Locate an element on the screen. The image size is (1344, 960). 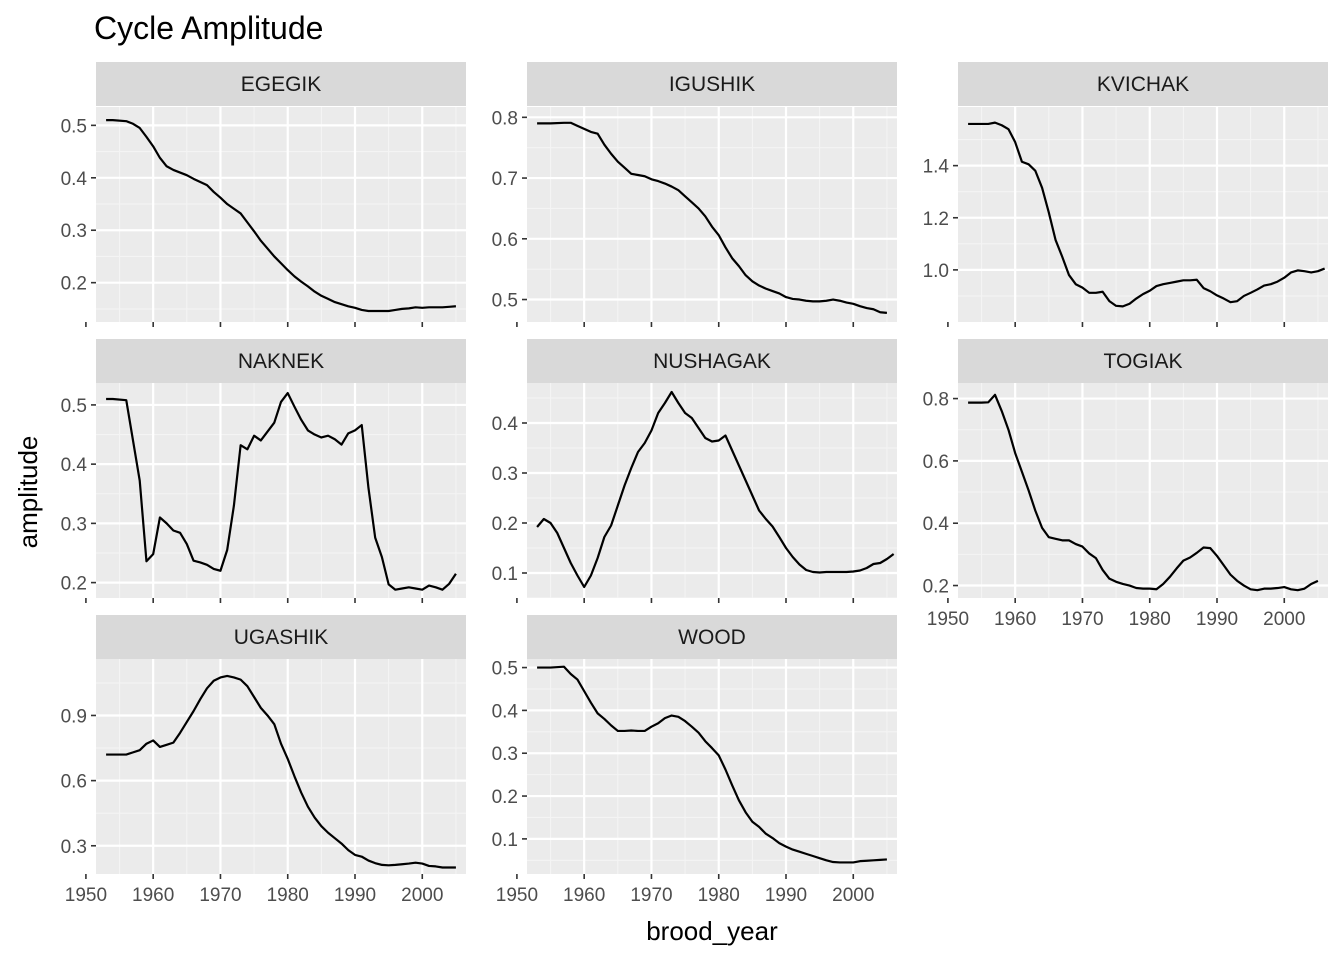
strip-label-igushik: IGUSHIK is located at coordinates (712, 84).